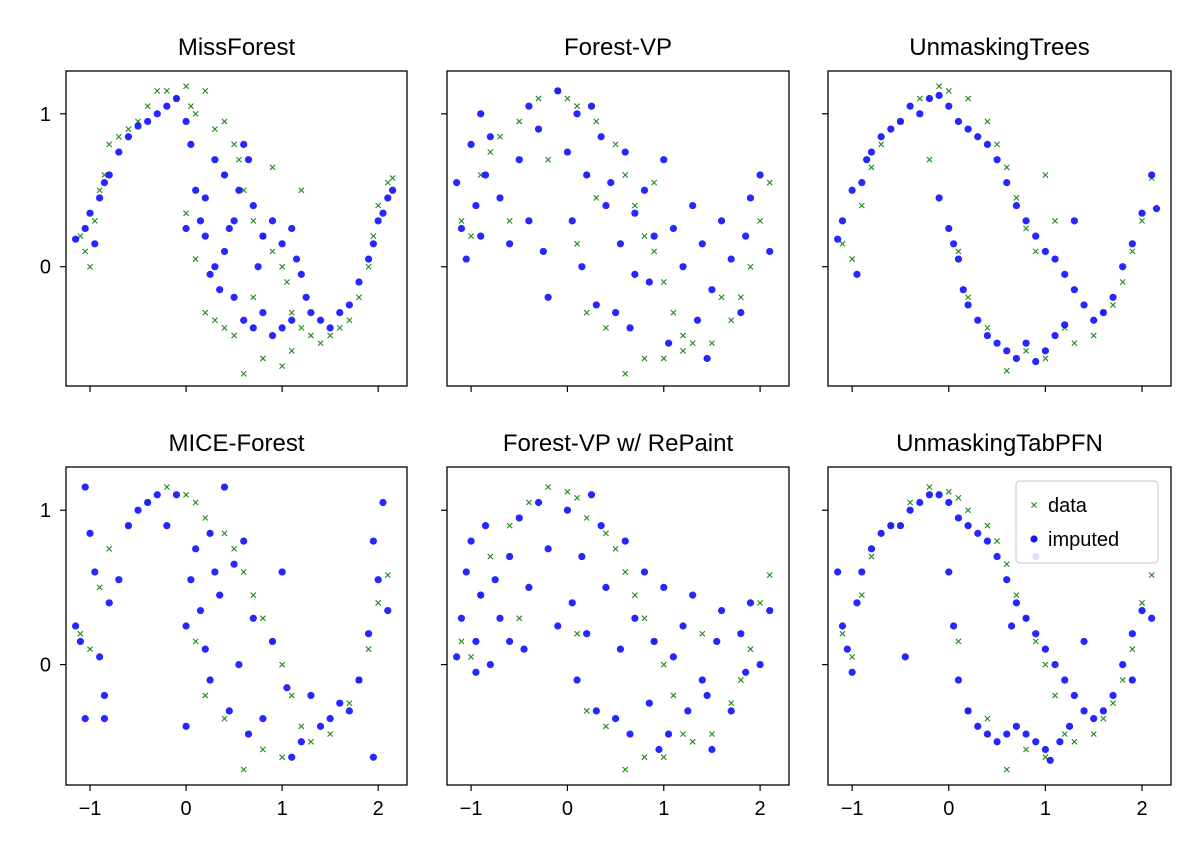 The height and width of the screenshot is (860, 1200). I want to click on x-tick-label: 0, so click(567, 809).